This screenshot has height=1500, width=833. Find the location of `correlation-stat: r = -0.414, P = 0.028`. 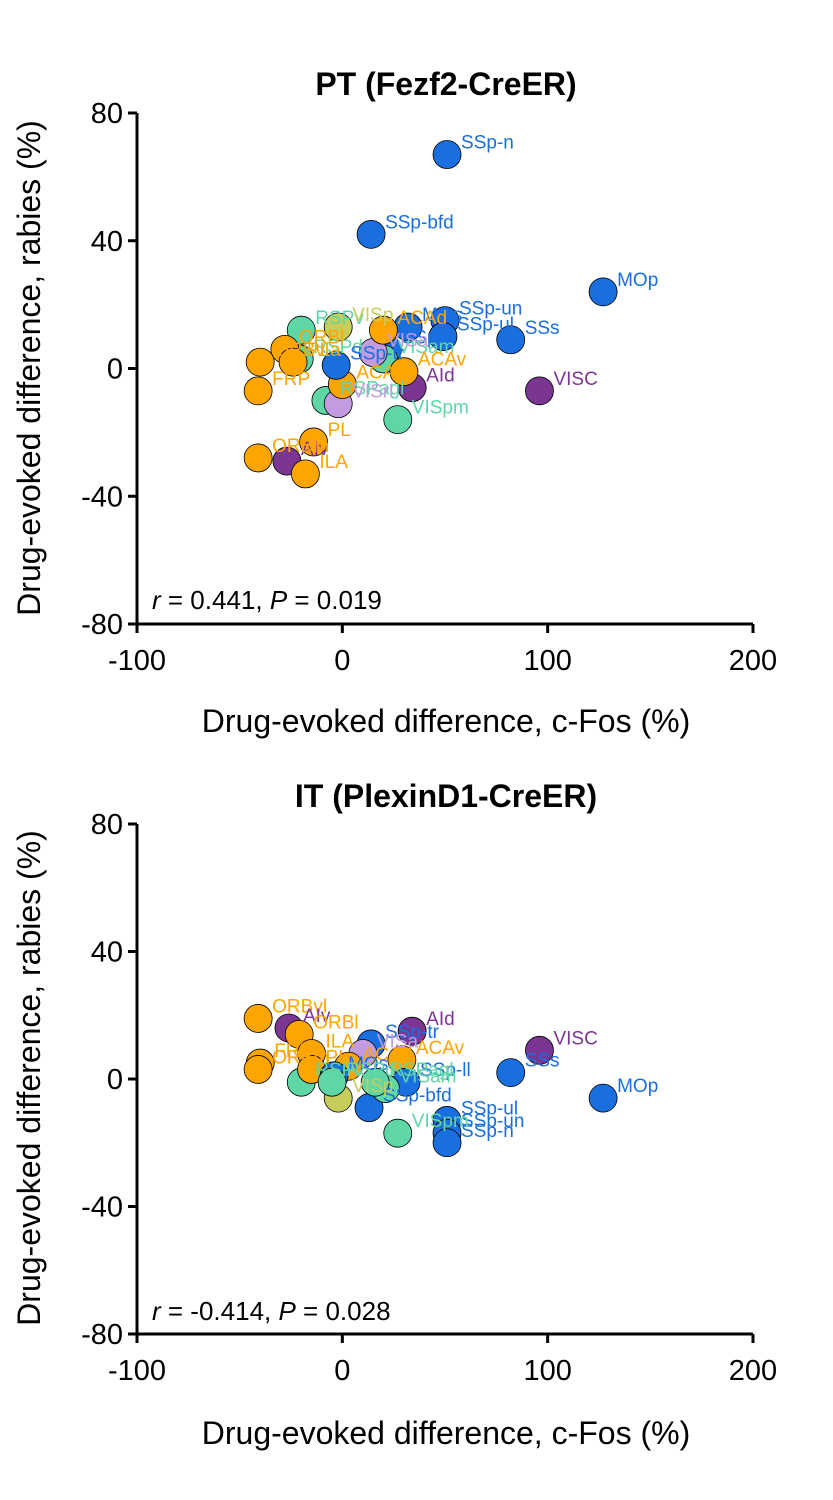

correlation-stat: r = -0.414, P = 0.028 is located at coordinates (271, 1311).